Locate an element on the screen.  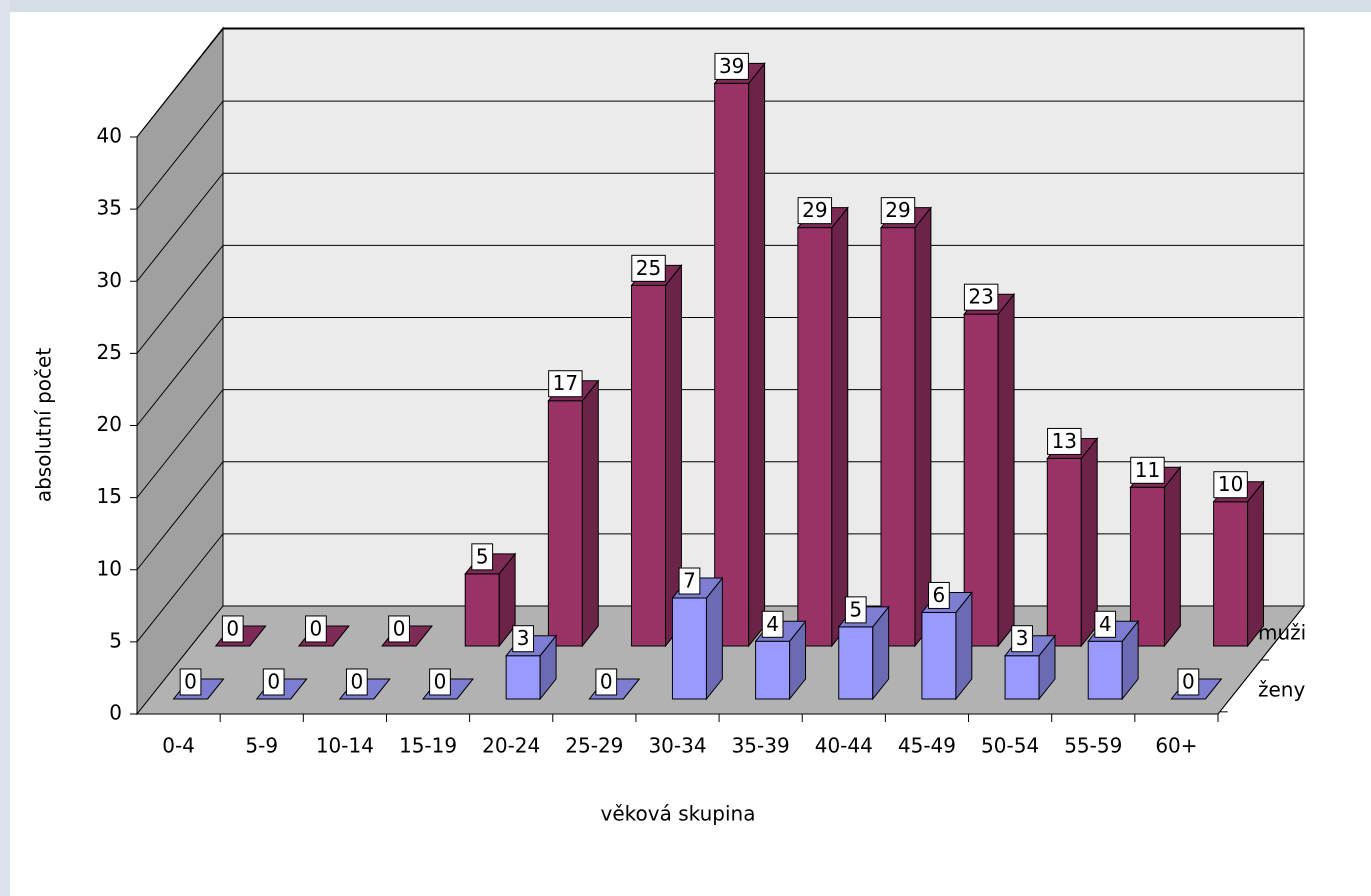
x-tick-label: 55-59 is located at coordinates (1093, 746).